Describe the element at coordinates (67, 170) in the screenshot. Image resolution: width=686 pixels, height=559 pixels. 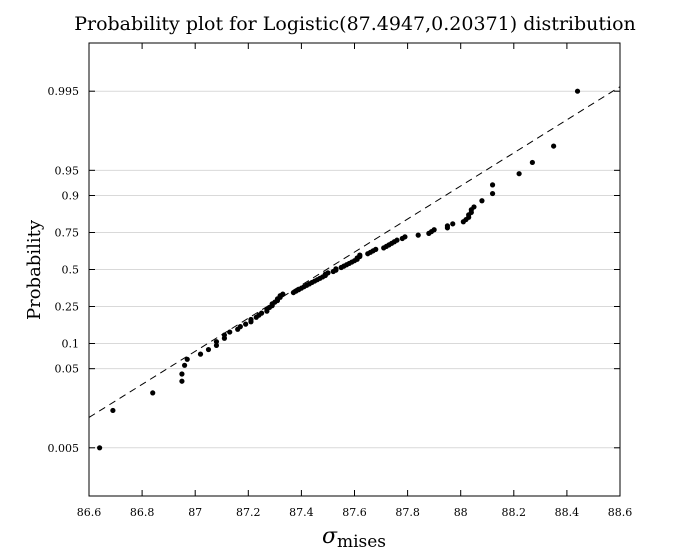
I see `y-tick-label: 0.95` at that location.